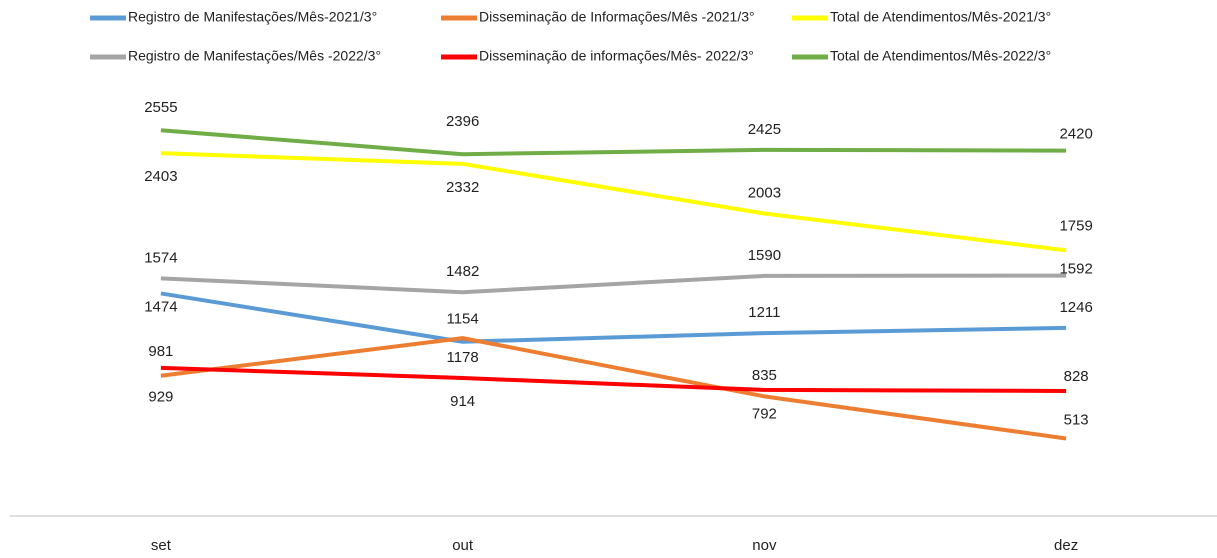 The width and height of the screenshot is (1217, 558). Describe the element at coordinates (462, 121) in the screenshot. I see `data-label: 2396` at that location.